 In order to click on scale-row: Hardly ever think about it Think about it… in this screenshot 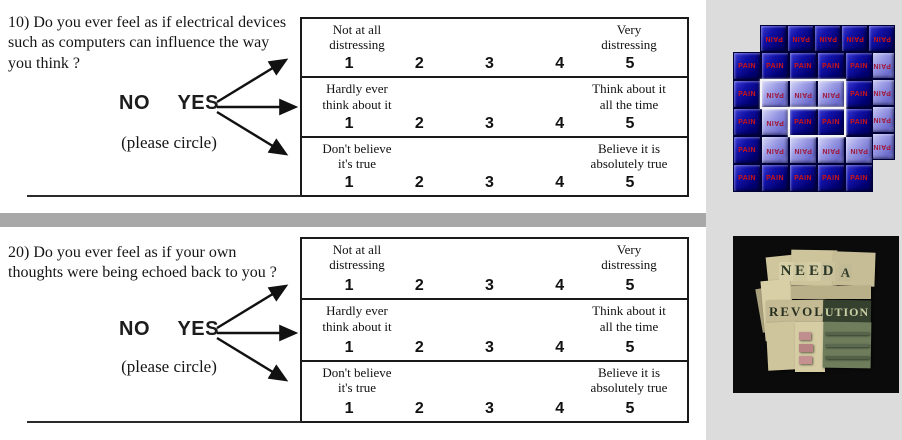, I will do `click(494, 108)`.